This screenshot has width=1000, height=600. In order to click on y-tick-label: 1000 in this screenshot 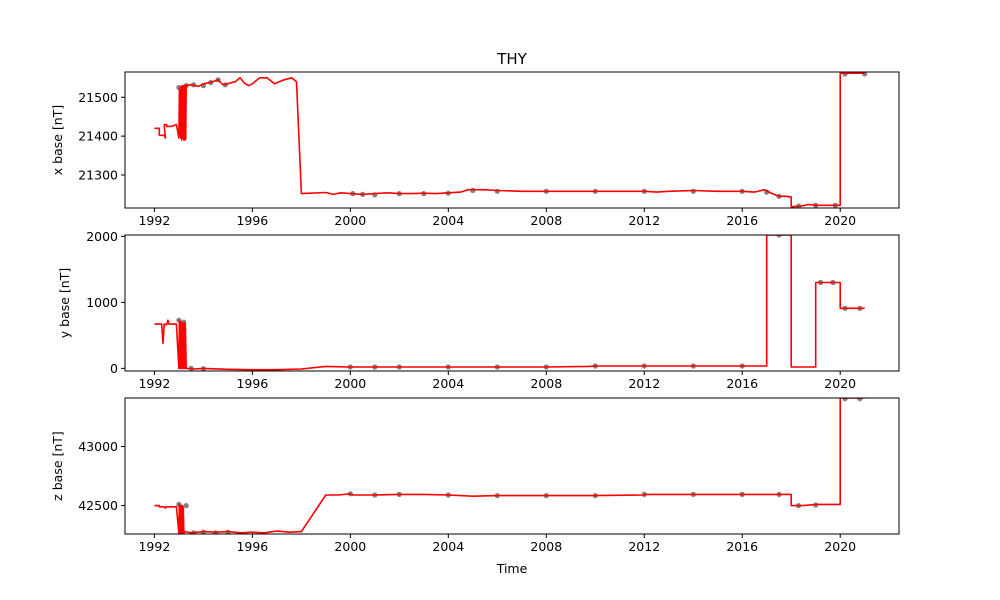, I will do `click(102, 302)`.